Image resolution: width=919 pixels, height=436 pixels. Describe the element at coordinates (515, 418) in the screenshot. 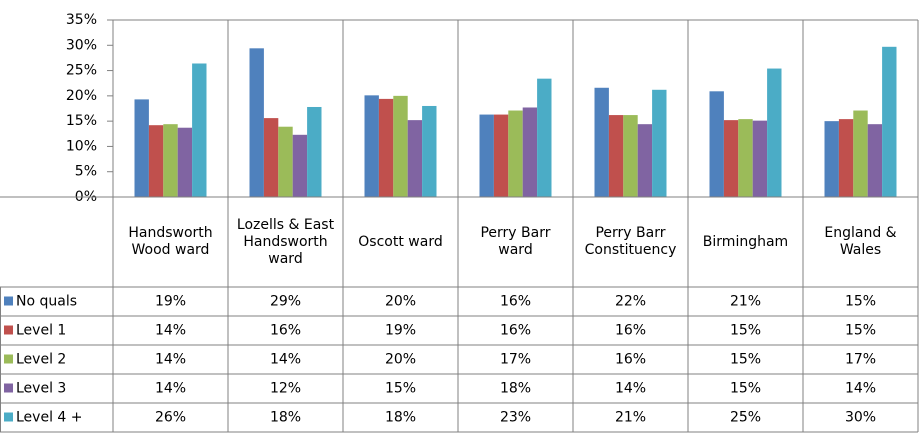

I see `table-value: 23%` at that location.